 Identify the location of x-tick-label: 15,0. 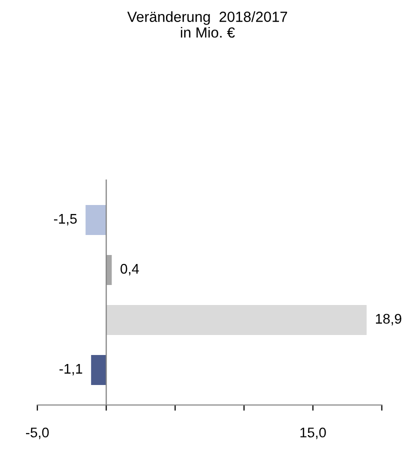
(313, 434).